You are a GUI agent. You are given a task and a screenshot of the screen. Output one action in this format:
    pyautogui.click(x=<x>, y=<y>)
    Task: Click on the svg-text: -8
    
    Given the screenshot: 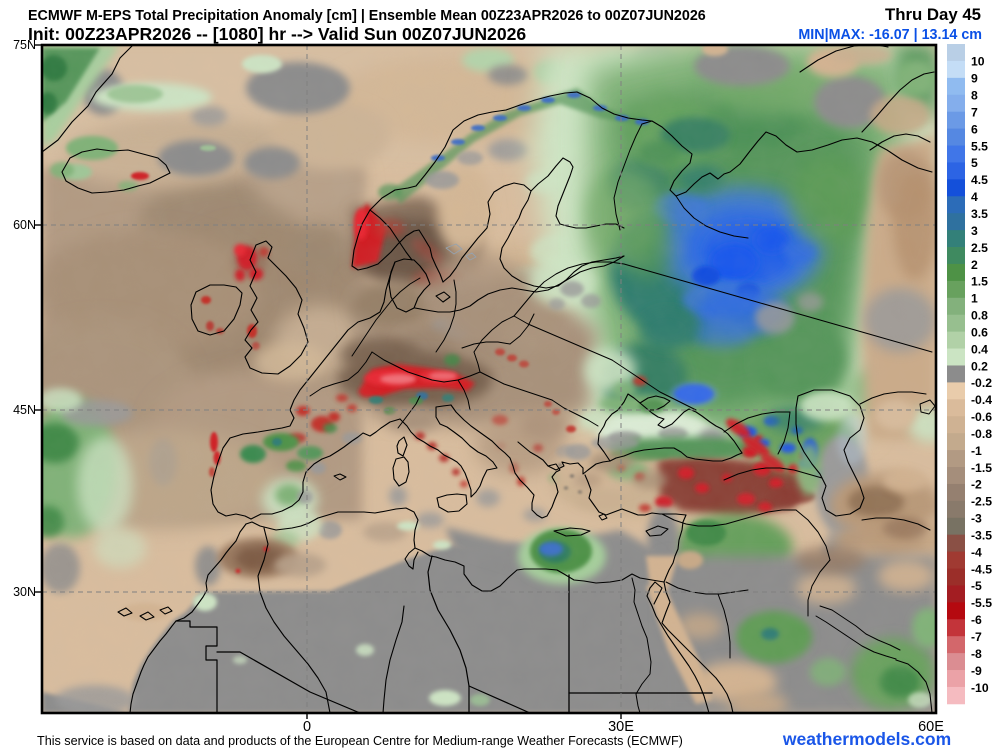 What is the action you would take?
    pyautogui.click(x=976, y=654)
    